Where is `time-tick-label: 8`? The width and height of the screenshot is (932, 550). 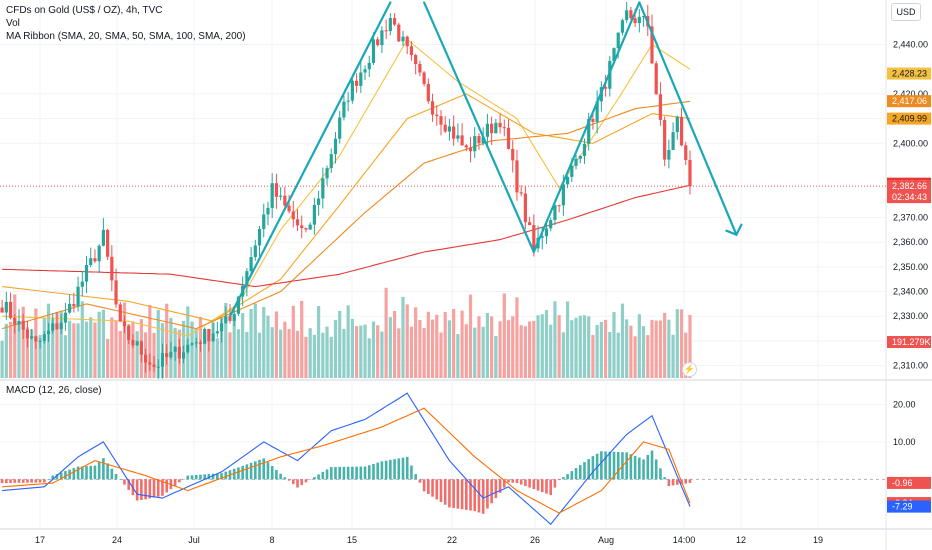
time-tick-label: 8 is located at coordinates (271, 540).